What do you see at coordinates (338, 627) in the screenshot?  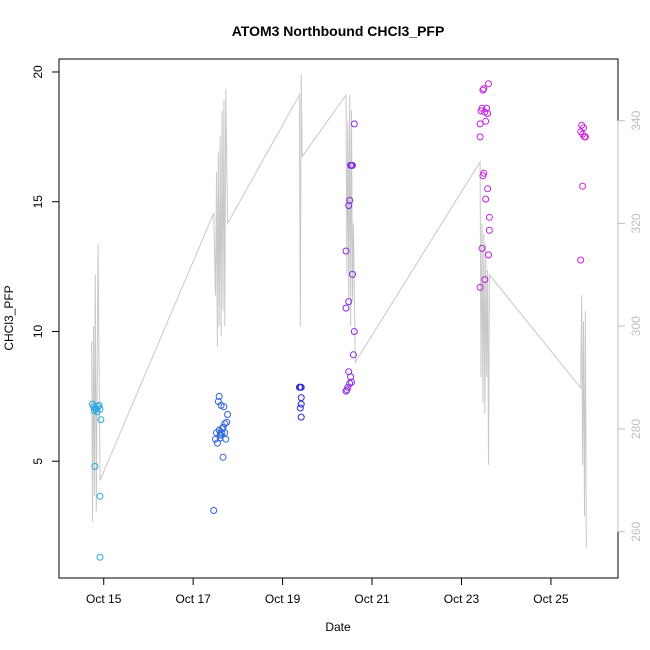 I see `x-axis-label: Date` at bounding box center [338, 627].